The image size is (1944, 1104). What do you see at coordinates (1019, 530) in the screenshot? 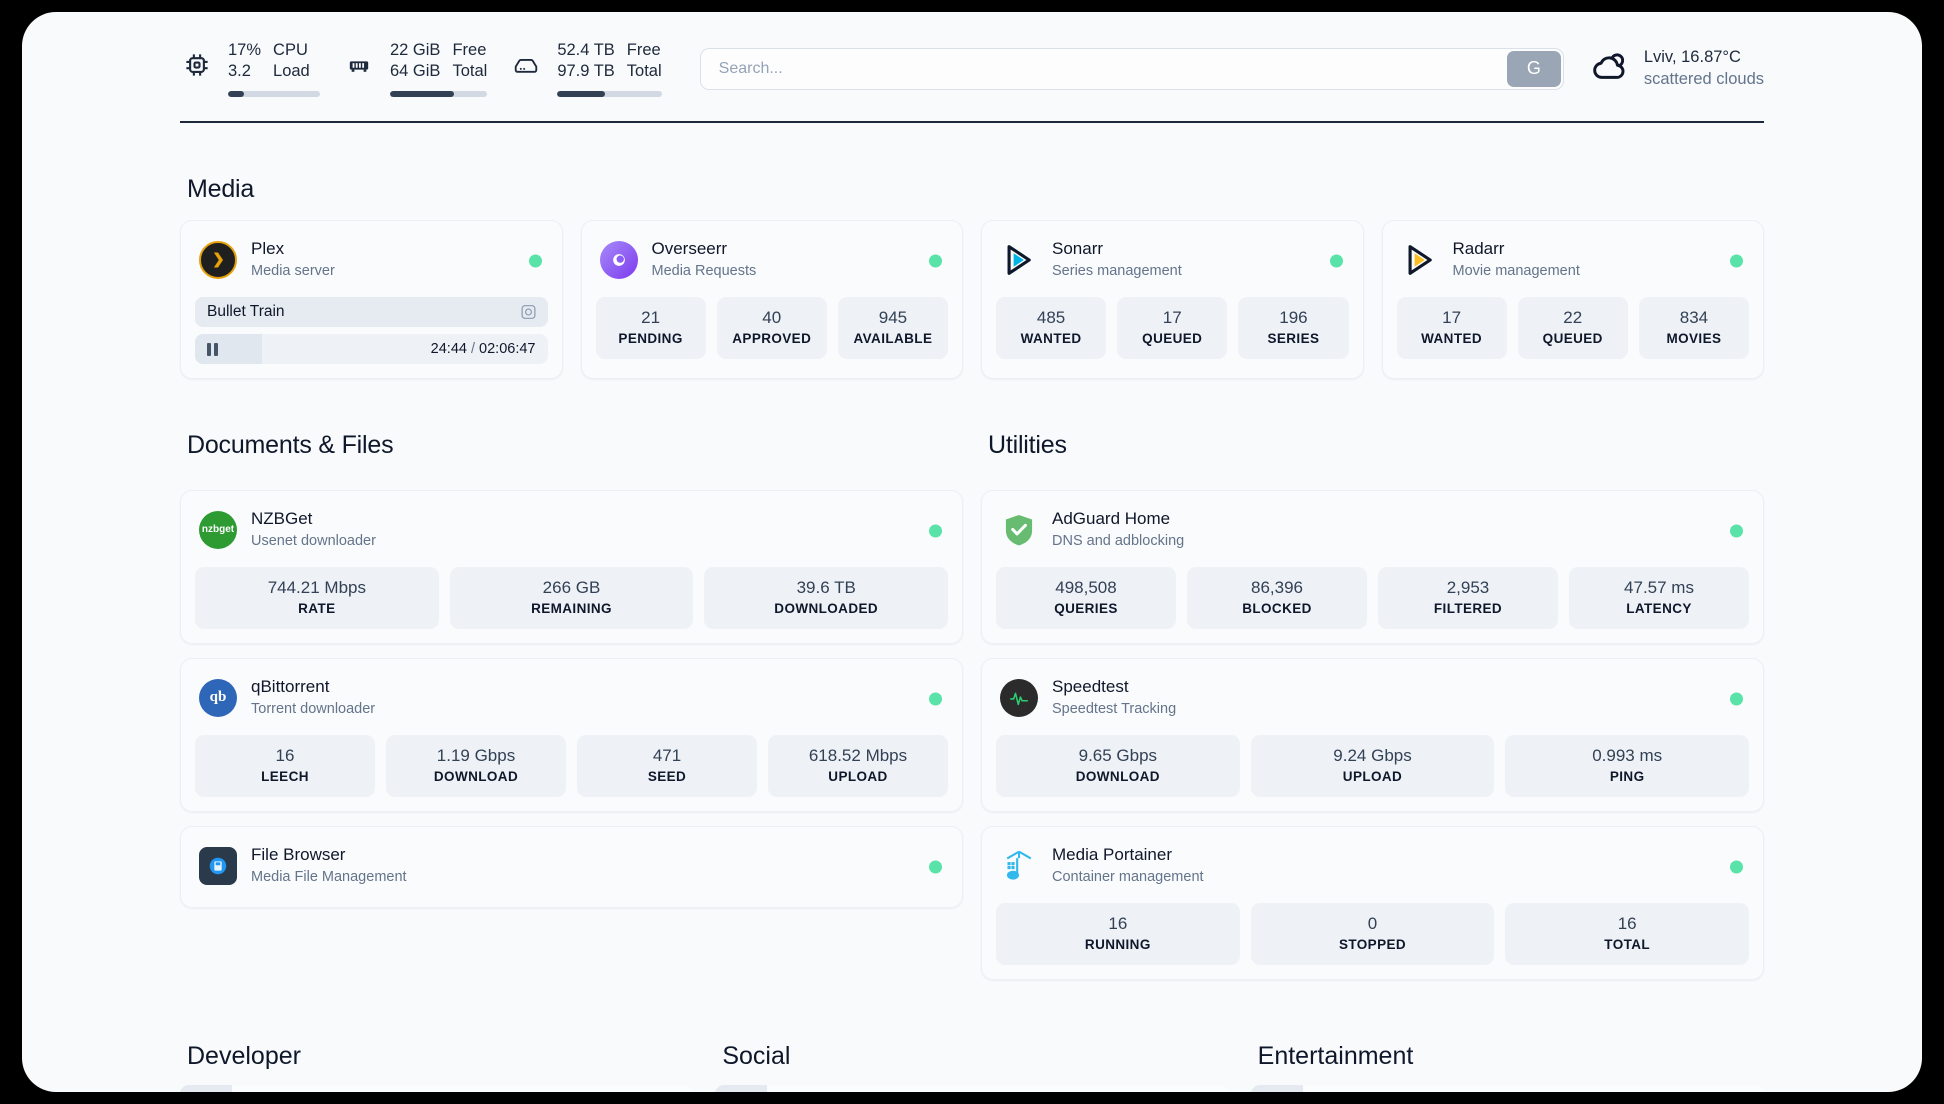
I see `adguard-logo-icon` at bounding box center [1019, 530].